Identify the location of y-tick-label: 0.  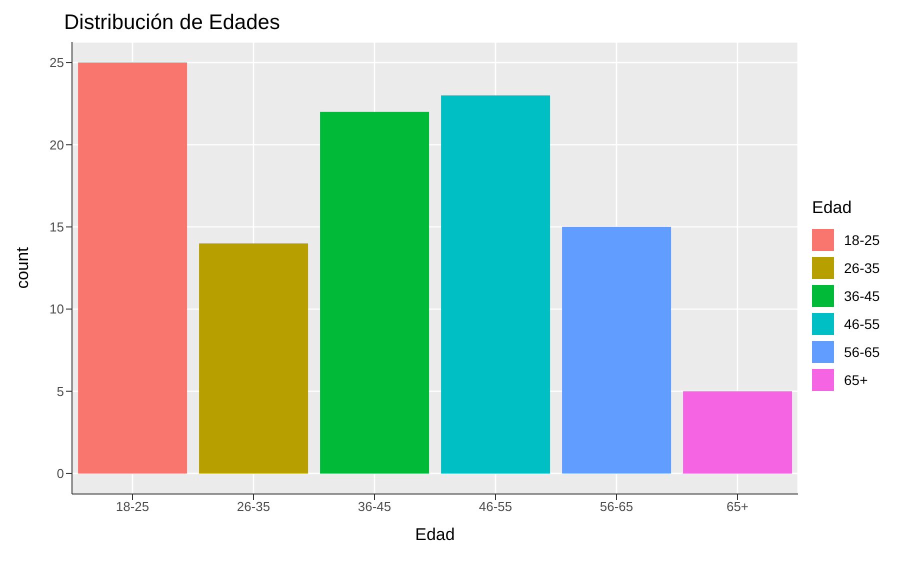
(60, 474).